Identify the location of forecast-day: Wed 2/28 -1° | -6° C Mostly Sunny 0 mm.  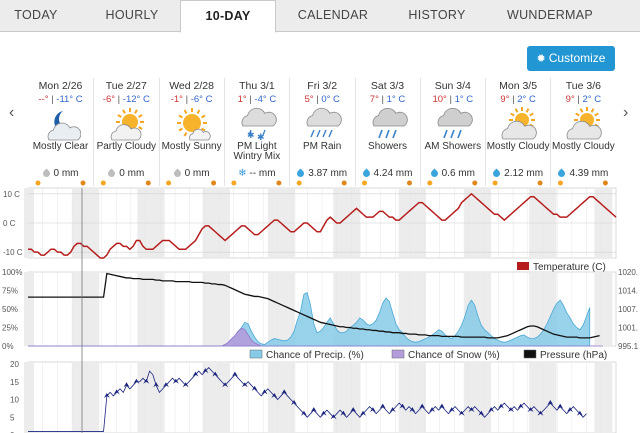
(191, 132).